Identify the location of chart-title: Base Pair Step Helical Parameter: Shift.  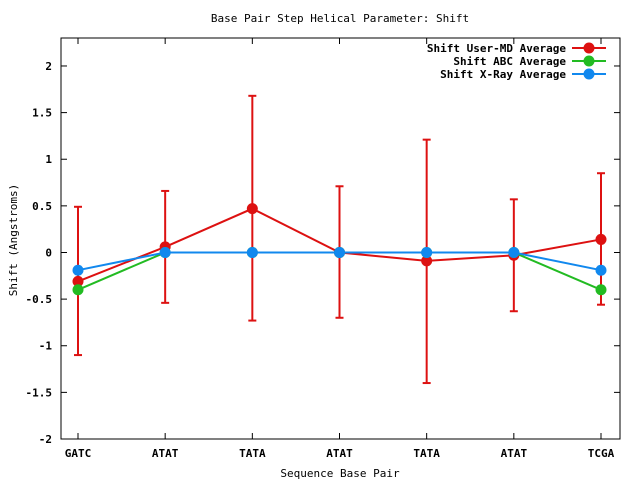
(340, 18).